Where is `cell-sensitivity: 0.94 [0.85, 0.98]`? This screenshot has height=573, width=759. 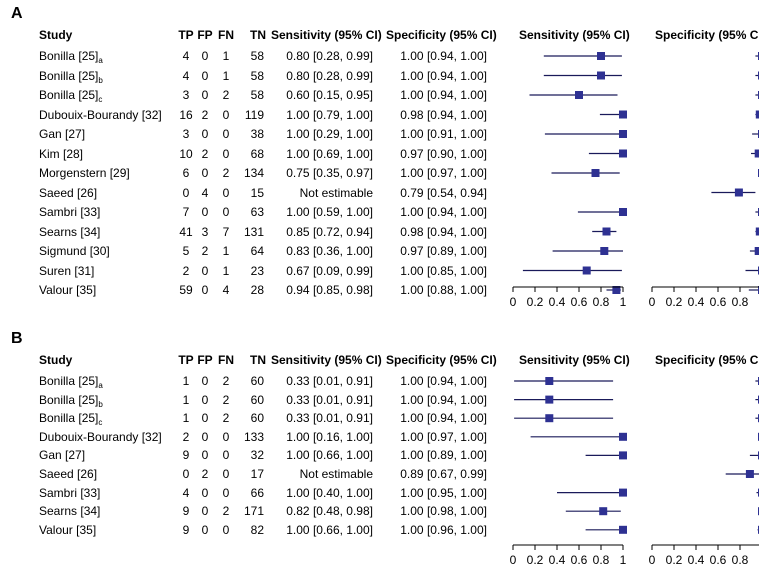 cell-sensitivity: 0.94 [0.85, 0.98] is located at coordinates (329, 290).